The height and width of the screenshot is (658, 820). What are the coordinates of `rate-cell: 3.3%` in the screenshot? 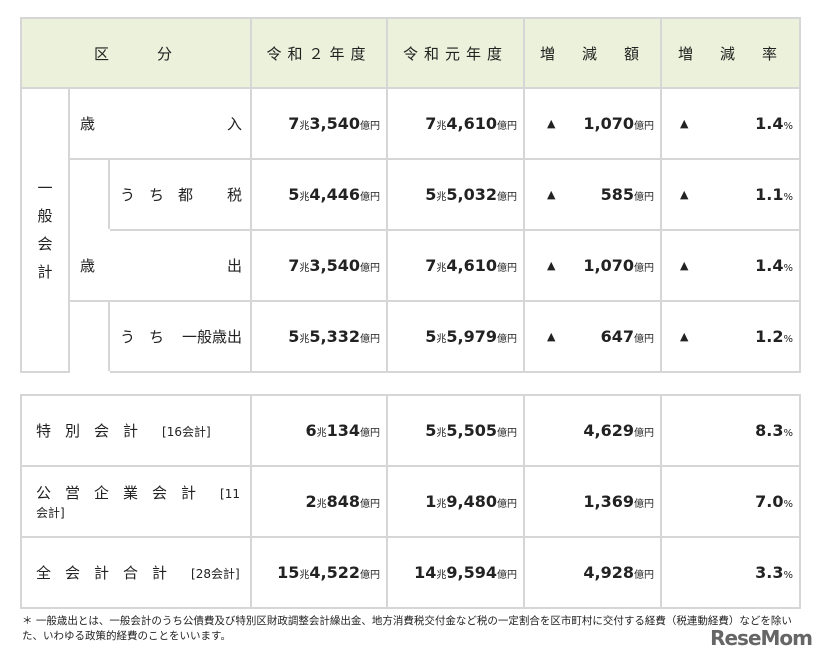 It's located at (730, 572).